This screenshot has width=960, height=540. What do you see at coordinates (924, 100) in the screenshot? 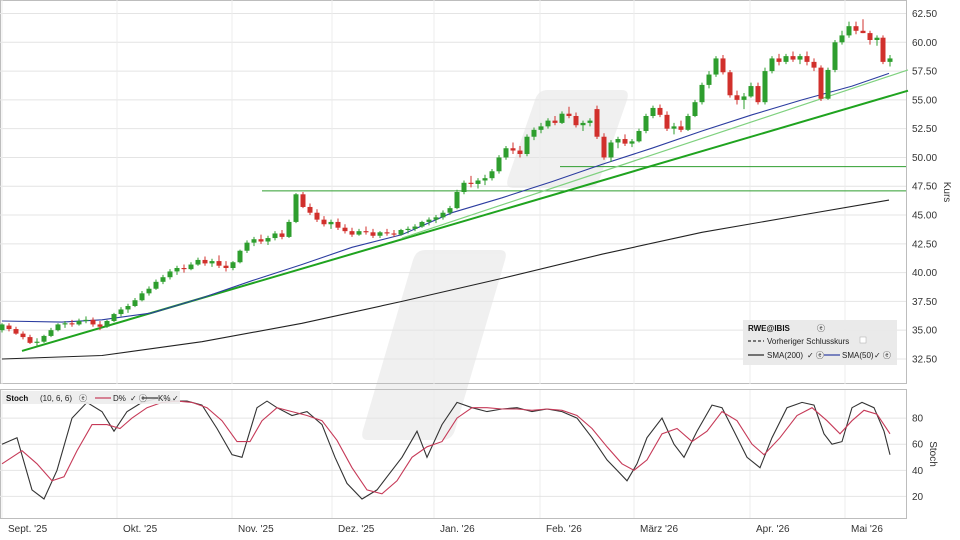
I see `price-y-tick: 55.00` at bounding box center [924, 100].